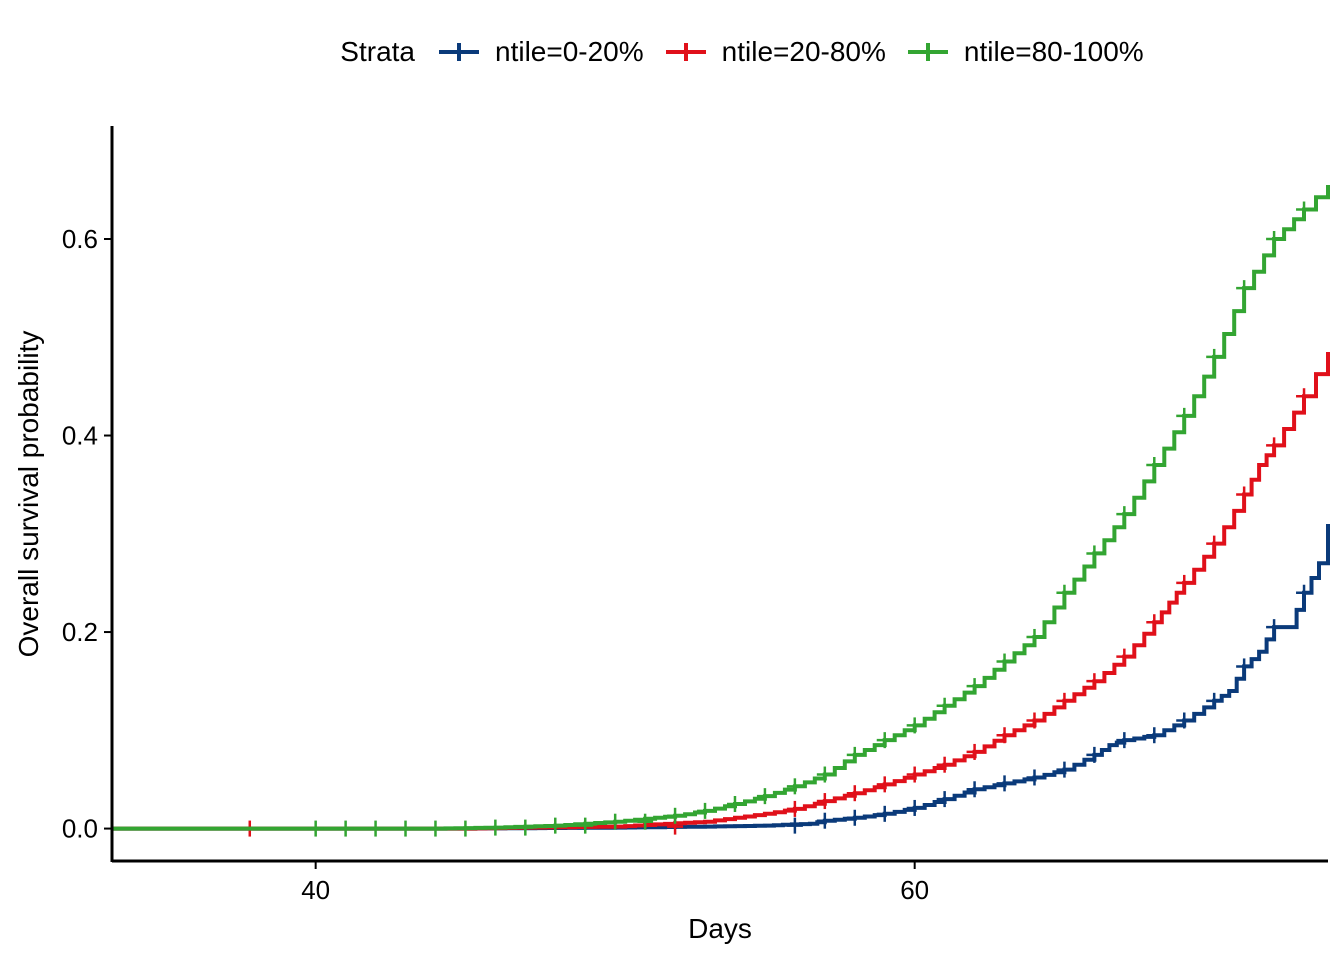  I want to click on legend-item-0-20: ntile=0-20%, so click(540, 52).